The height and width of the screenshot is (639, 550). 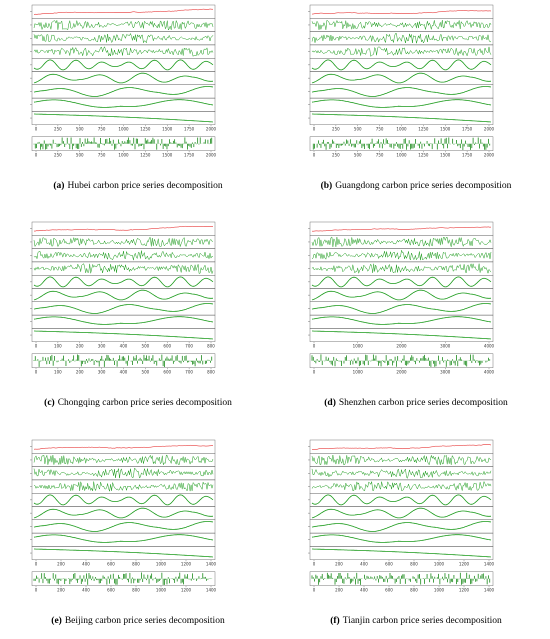 I want to click on x-tick-label: 100, so click(x=58, y=346).